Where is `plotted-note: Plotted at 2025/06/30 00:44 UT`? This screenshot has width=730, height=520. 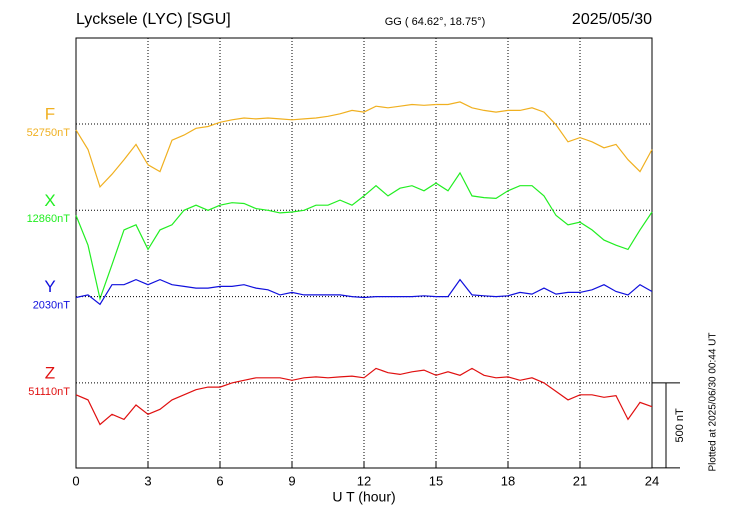 plotted-note: Plotted at 2025/06/30 00:44 UT is located at coordinates (713, 402).